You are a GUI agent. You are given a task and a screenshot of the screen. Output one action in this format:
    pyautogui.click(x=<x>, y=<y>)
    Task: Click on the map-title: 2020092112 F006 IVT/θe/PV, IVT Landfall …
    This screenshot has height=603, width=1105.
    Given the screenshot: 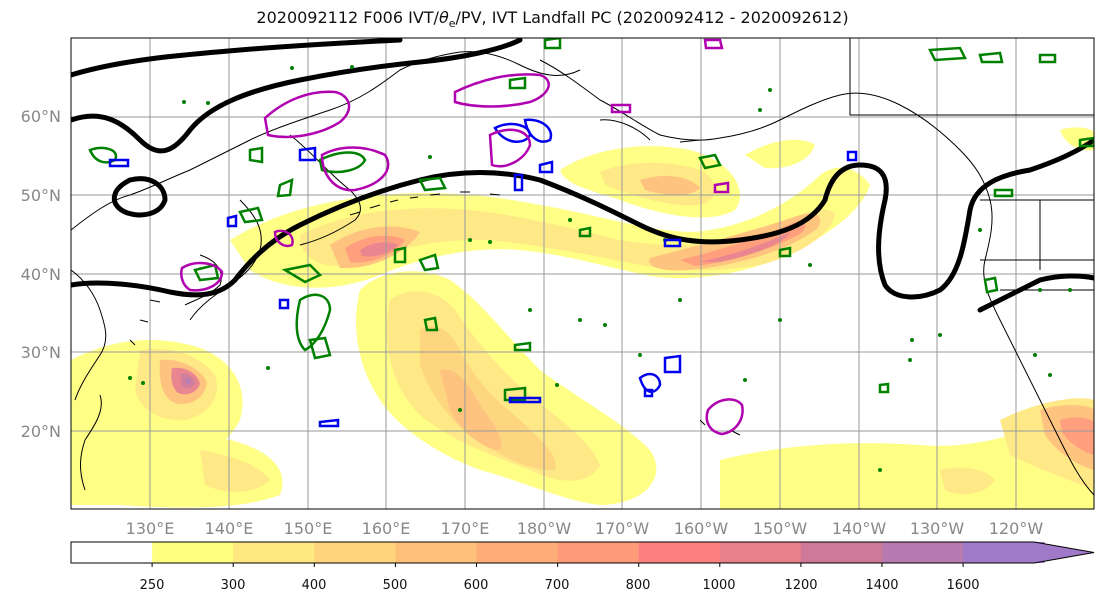 What is the action you would take?
    pyautogui.click(x=552, y=19)
    